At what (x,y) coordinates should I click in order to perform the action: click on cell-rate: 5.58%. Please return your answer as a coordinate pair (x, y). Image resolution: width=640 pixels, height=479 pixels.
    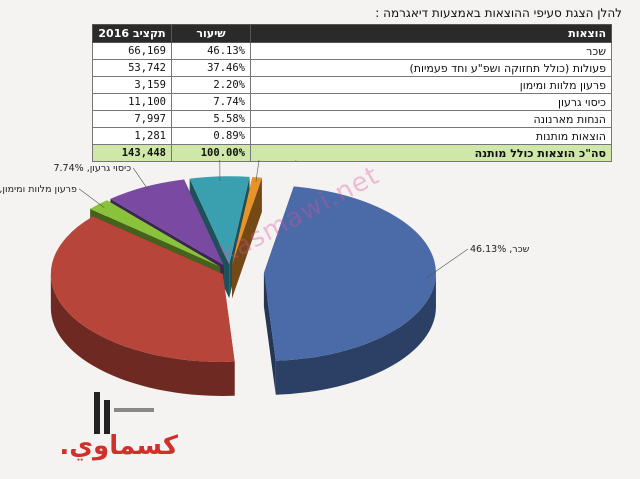
    Looking at the image, I should click on (211, 119).